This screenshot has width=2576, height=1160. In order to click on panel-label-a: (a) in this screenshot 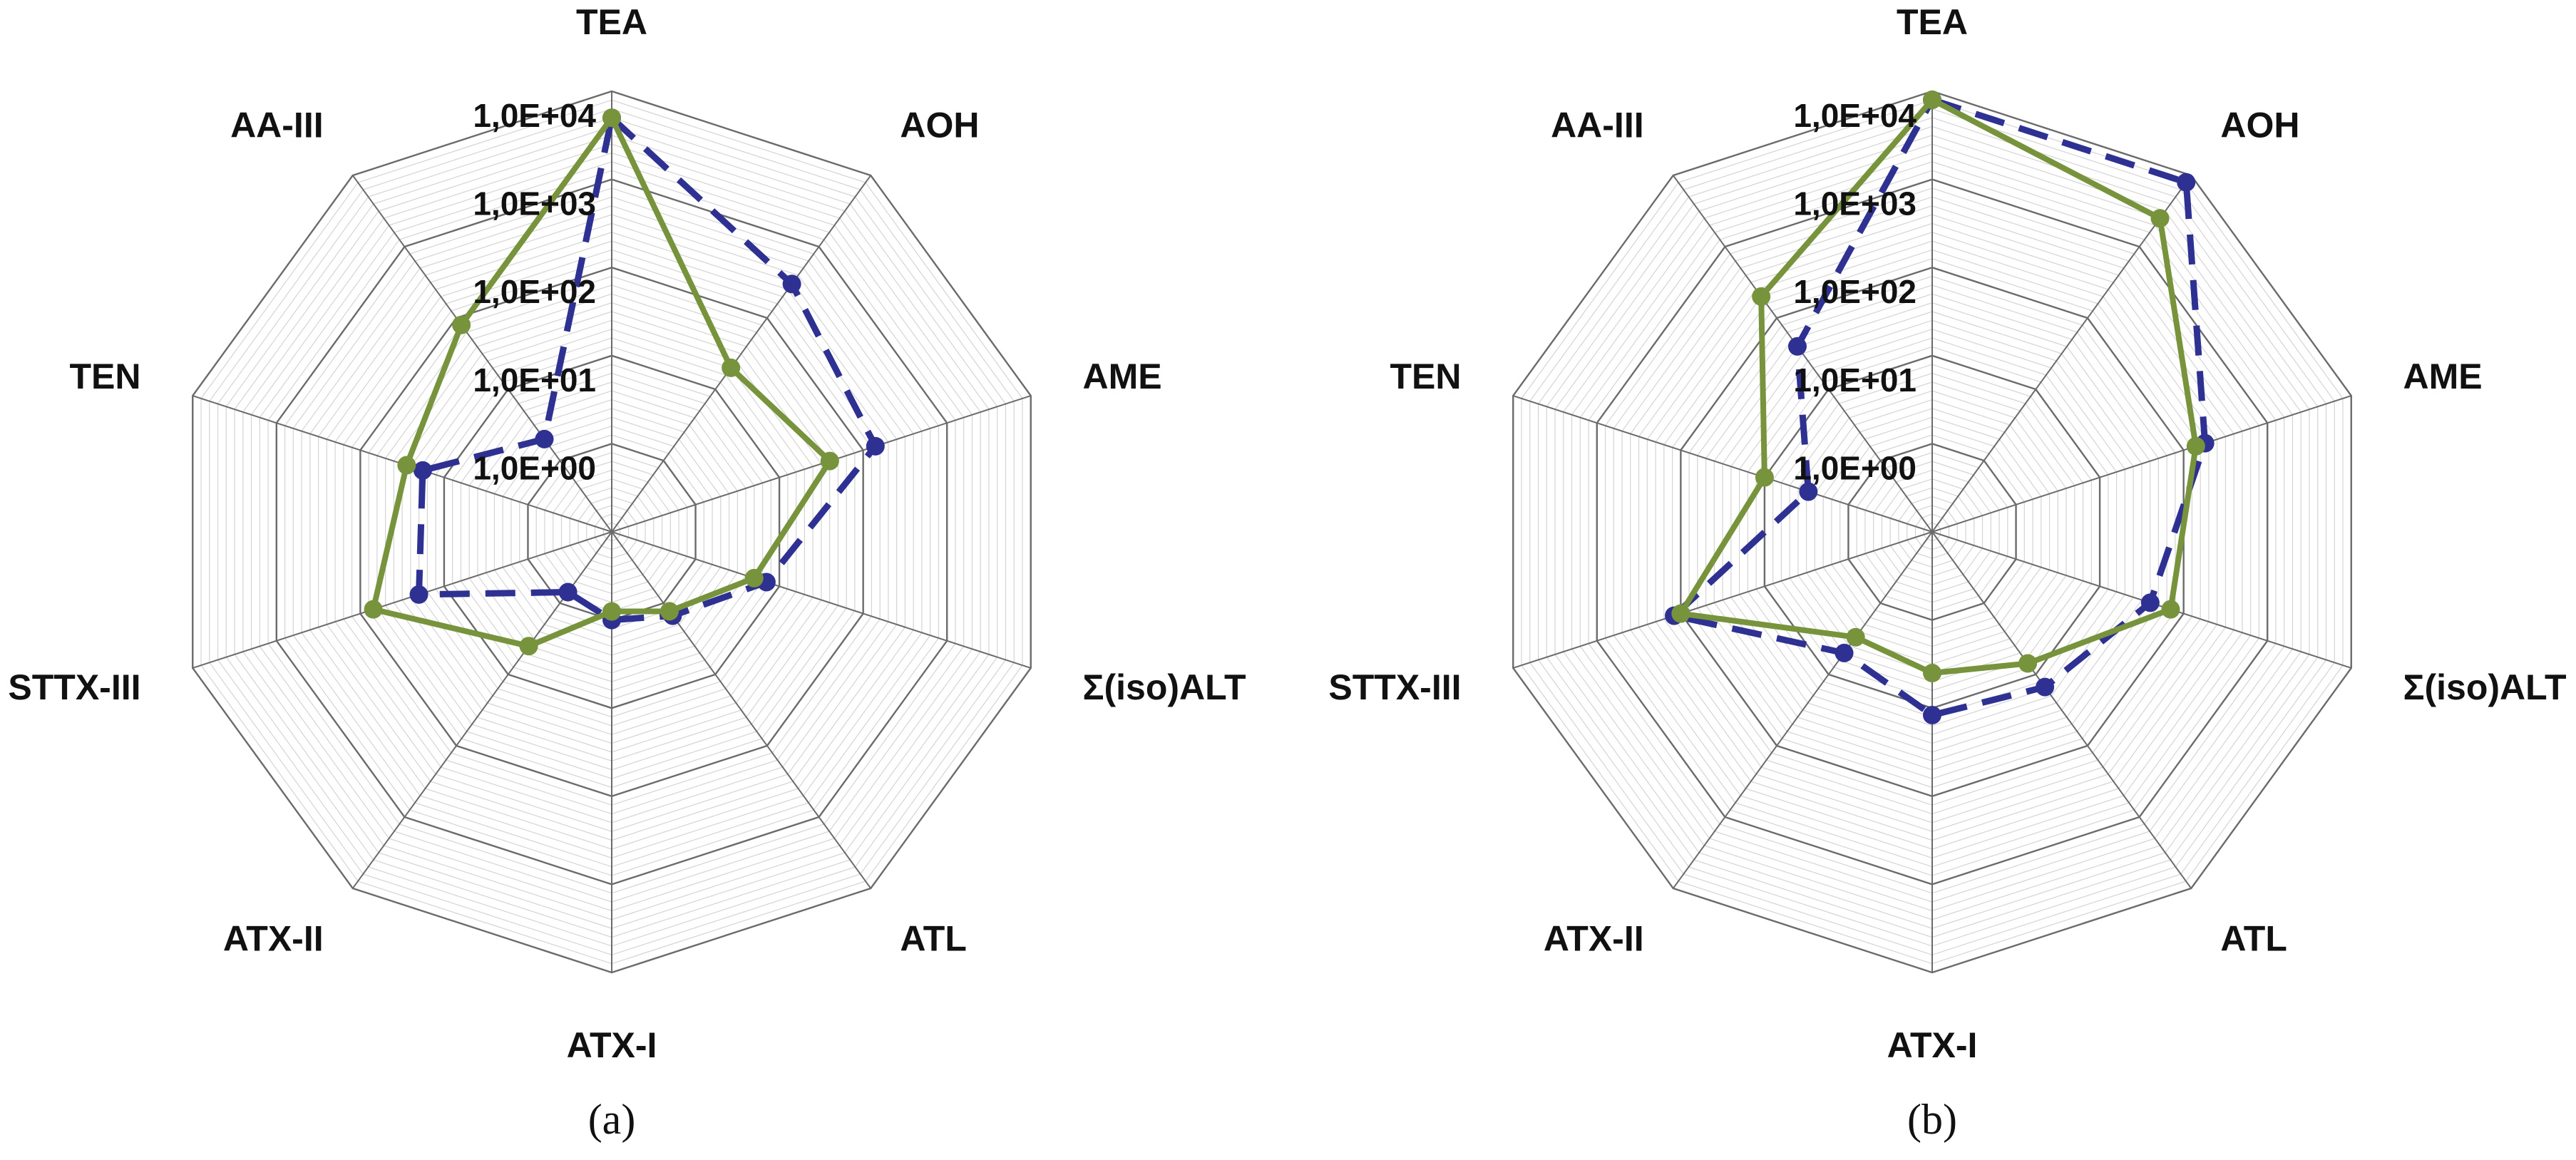, I will do `click(612, 1119)`.